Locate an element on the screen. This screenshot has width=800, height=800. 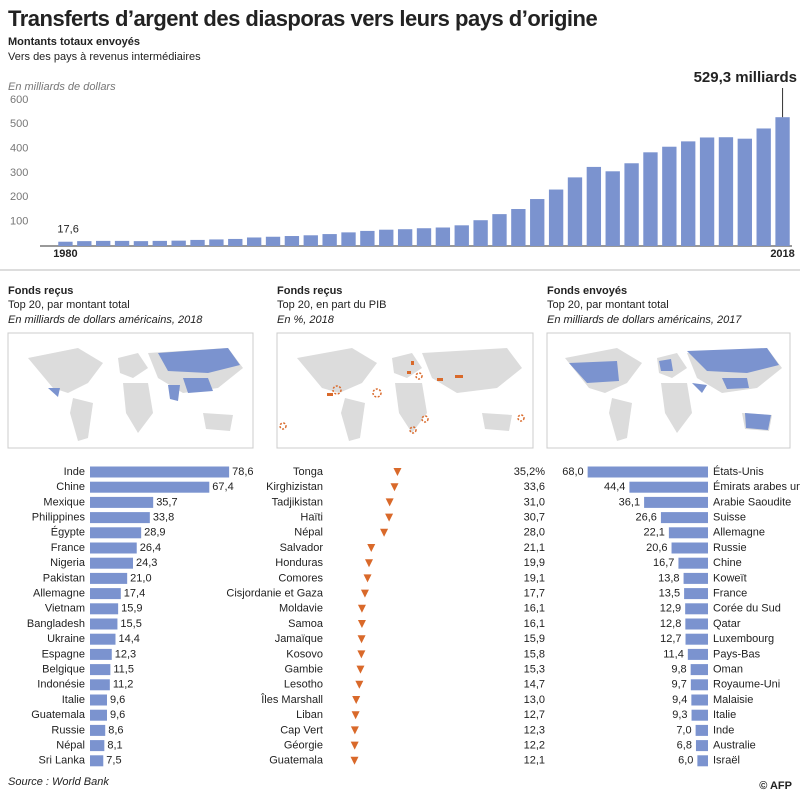
category-label: Chine is located at coordinates (727, 563).